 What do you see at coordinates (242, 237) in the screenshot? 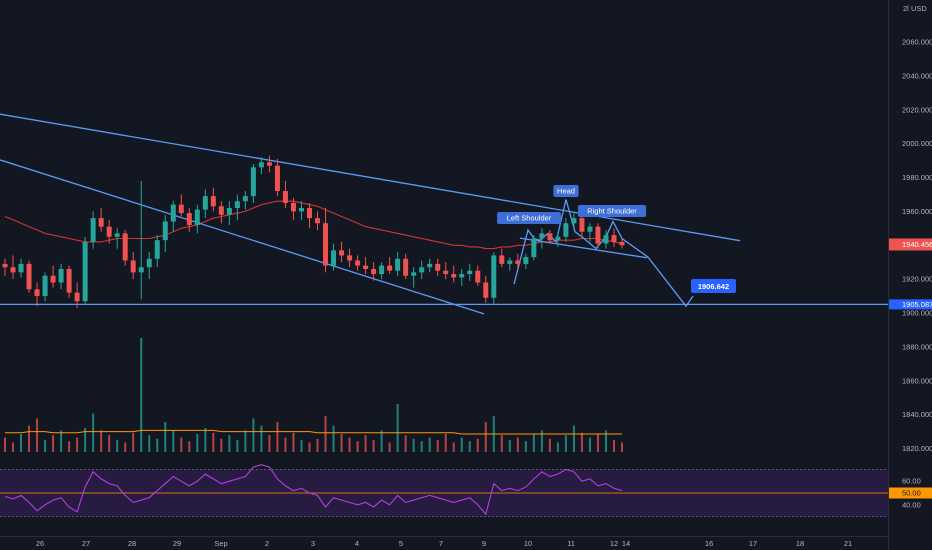
I see `lower-trendline` at bounding box center [242, 237].